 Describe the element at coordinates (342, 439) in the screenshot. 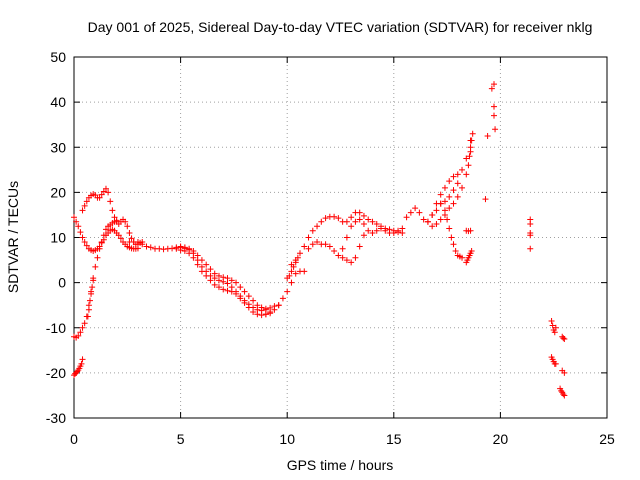

I see `x-tick-labels: 0 5 10 15 20 25` at that location.